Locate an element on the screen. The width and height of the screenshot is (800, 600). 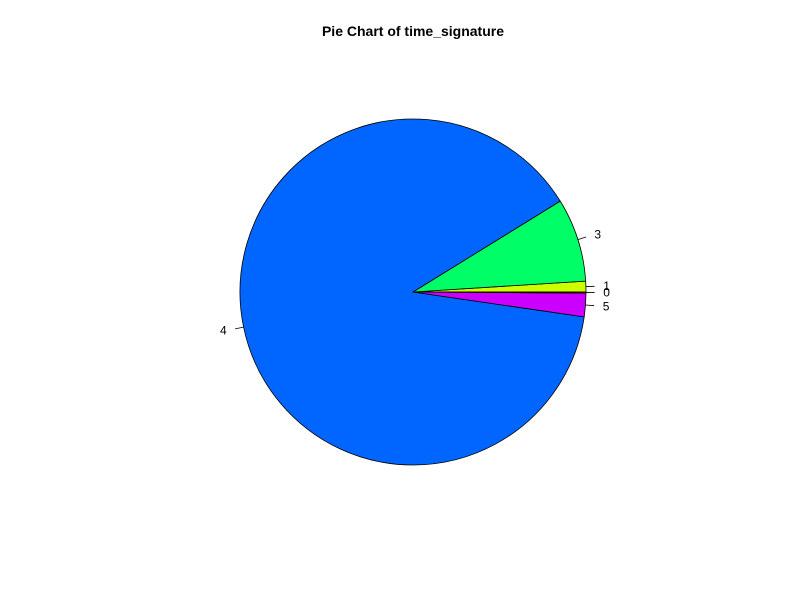
pie-label-1: 1 is located at coordinates (606, 286).